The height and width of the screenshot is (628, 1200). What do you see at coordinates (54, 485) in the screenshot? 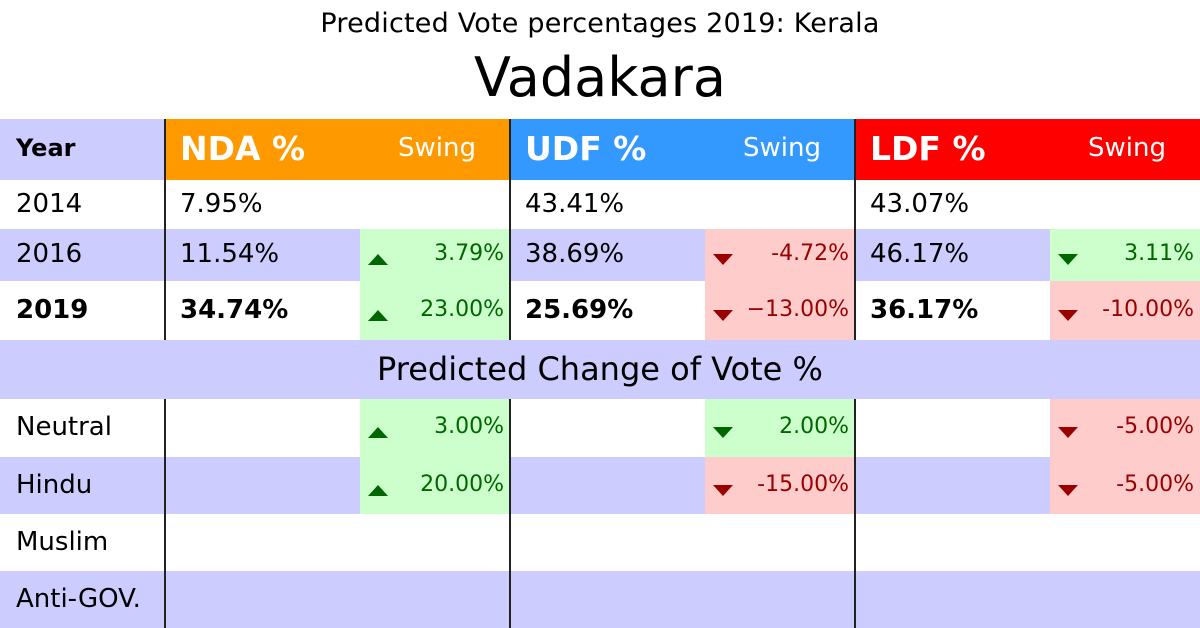
I see `change-row-label: Hindu` at bounding box center [54, 485].